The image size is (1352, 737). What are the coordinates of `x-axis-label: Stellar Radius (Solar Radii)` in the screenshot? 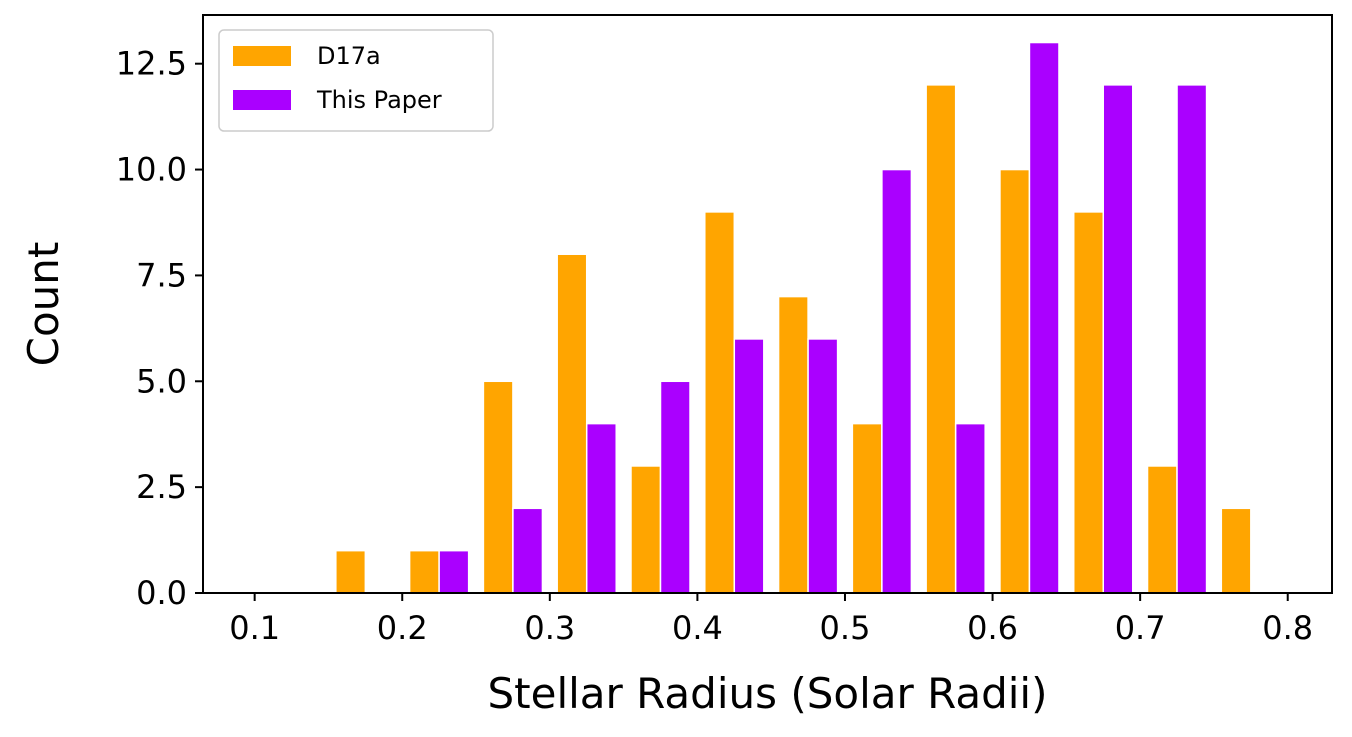 It's located at (768, 693).